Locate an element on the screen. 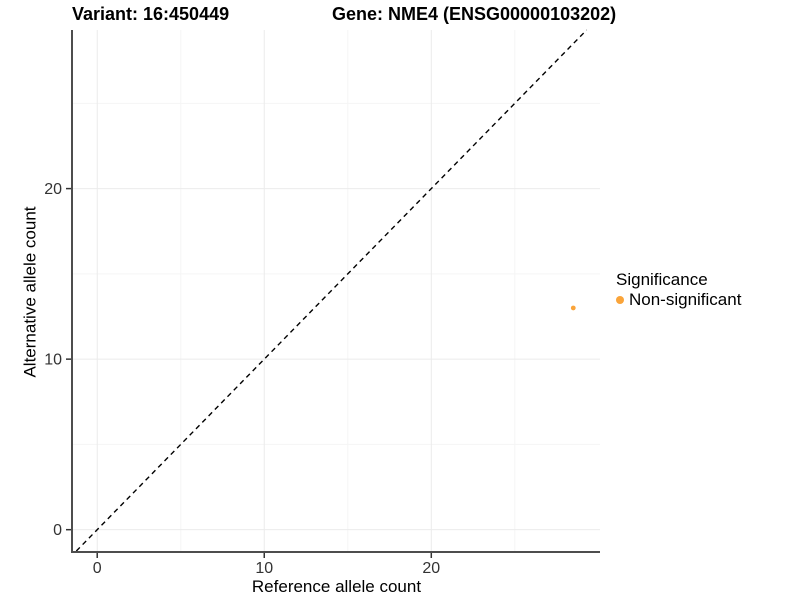 This screenshot has width=800, height=600. plot-title-variant: Variant: 16:450449 is located at coordinates (151, 14).